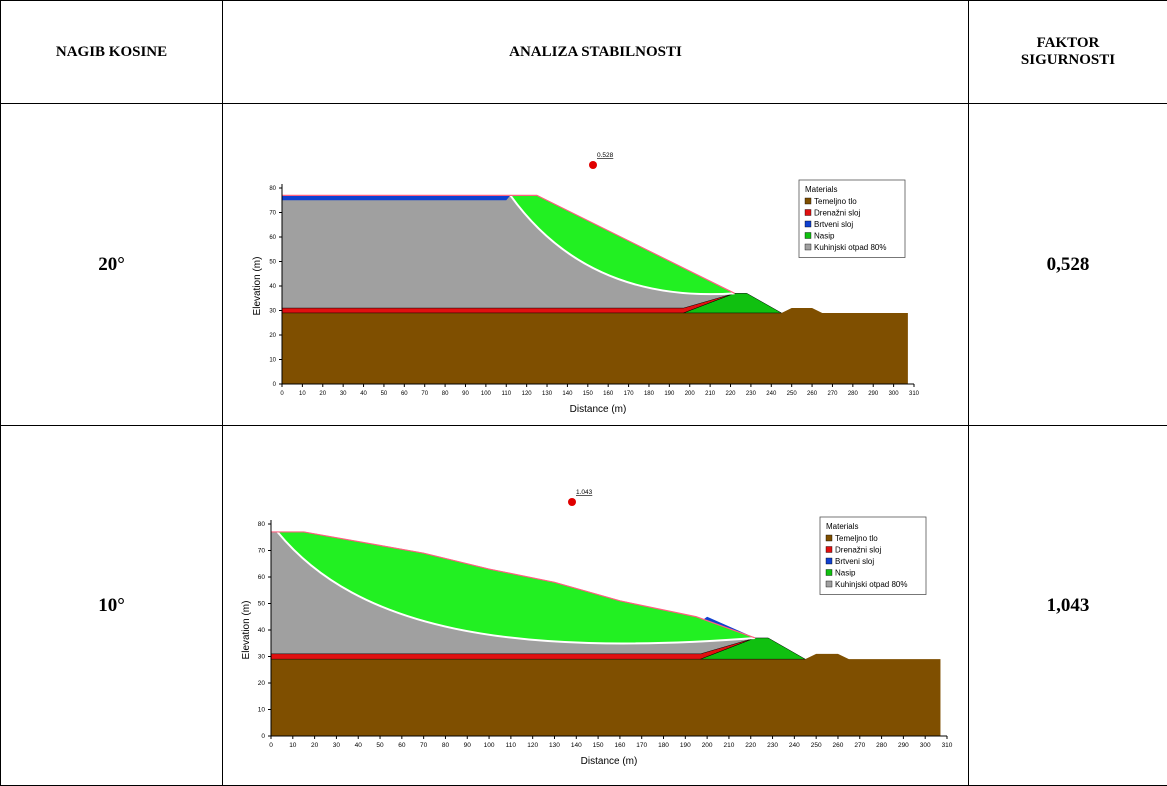 The width and height of the screenshot is (1167, 786). What do you see at coordinates (112, 265) in the screenshot?
I see `slope-cell: 20°` at bounding box center [112, 265].